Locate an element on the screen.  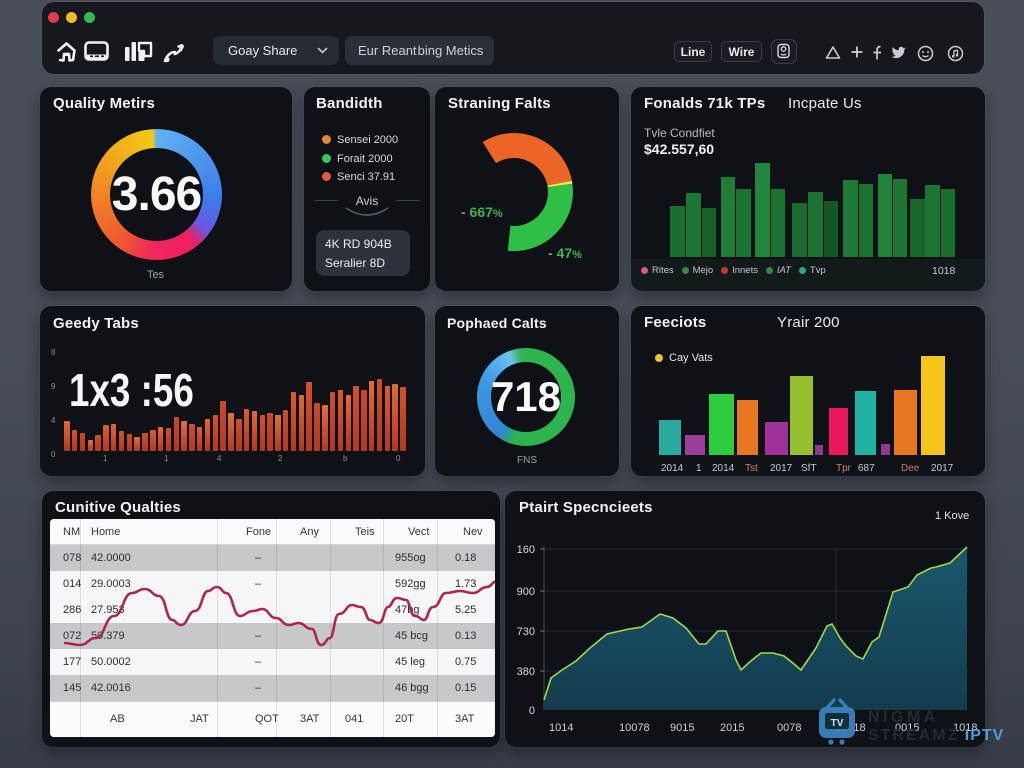
svg-text: 9015 is located at coordinates (682, 728).